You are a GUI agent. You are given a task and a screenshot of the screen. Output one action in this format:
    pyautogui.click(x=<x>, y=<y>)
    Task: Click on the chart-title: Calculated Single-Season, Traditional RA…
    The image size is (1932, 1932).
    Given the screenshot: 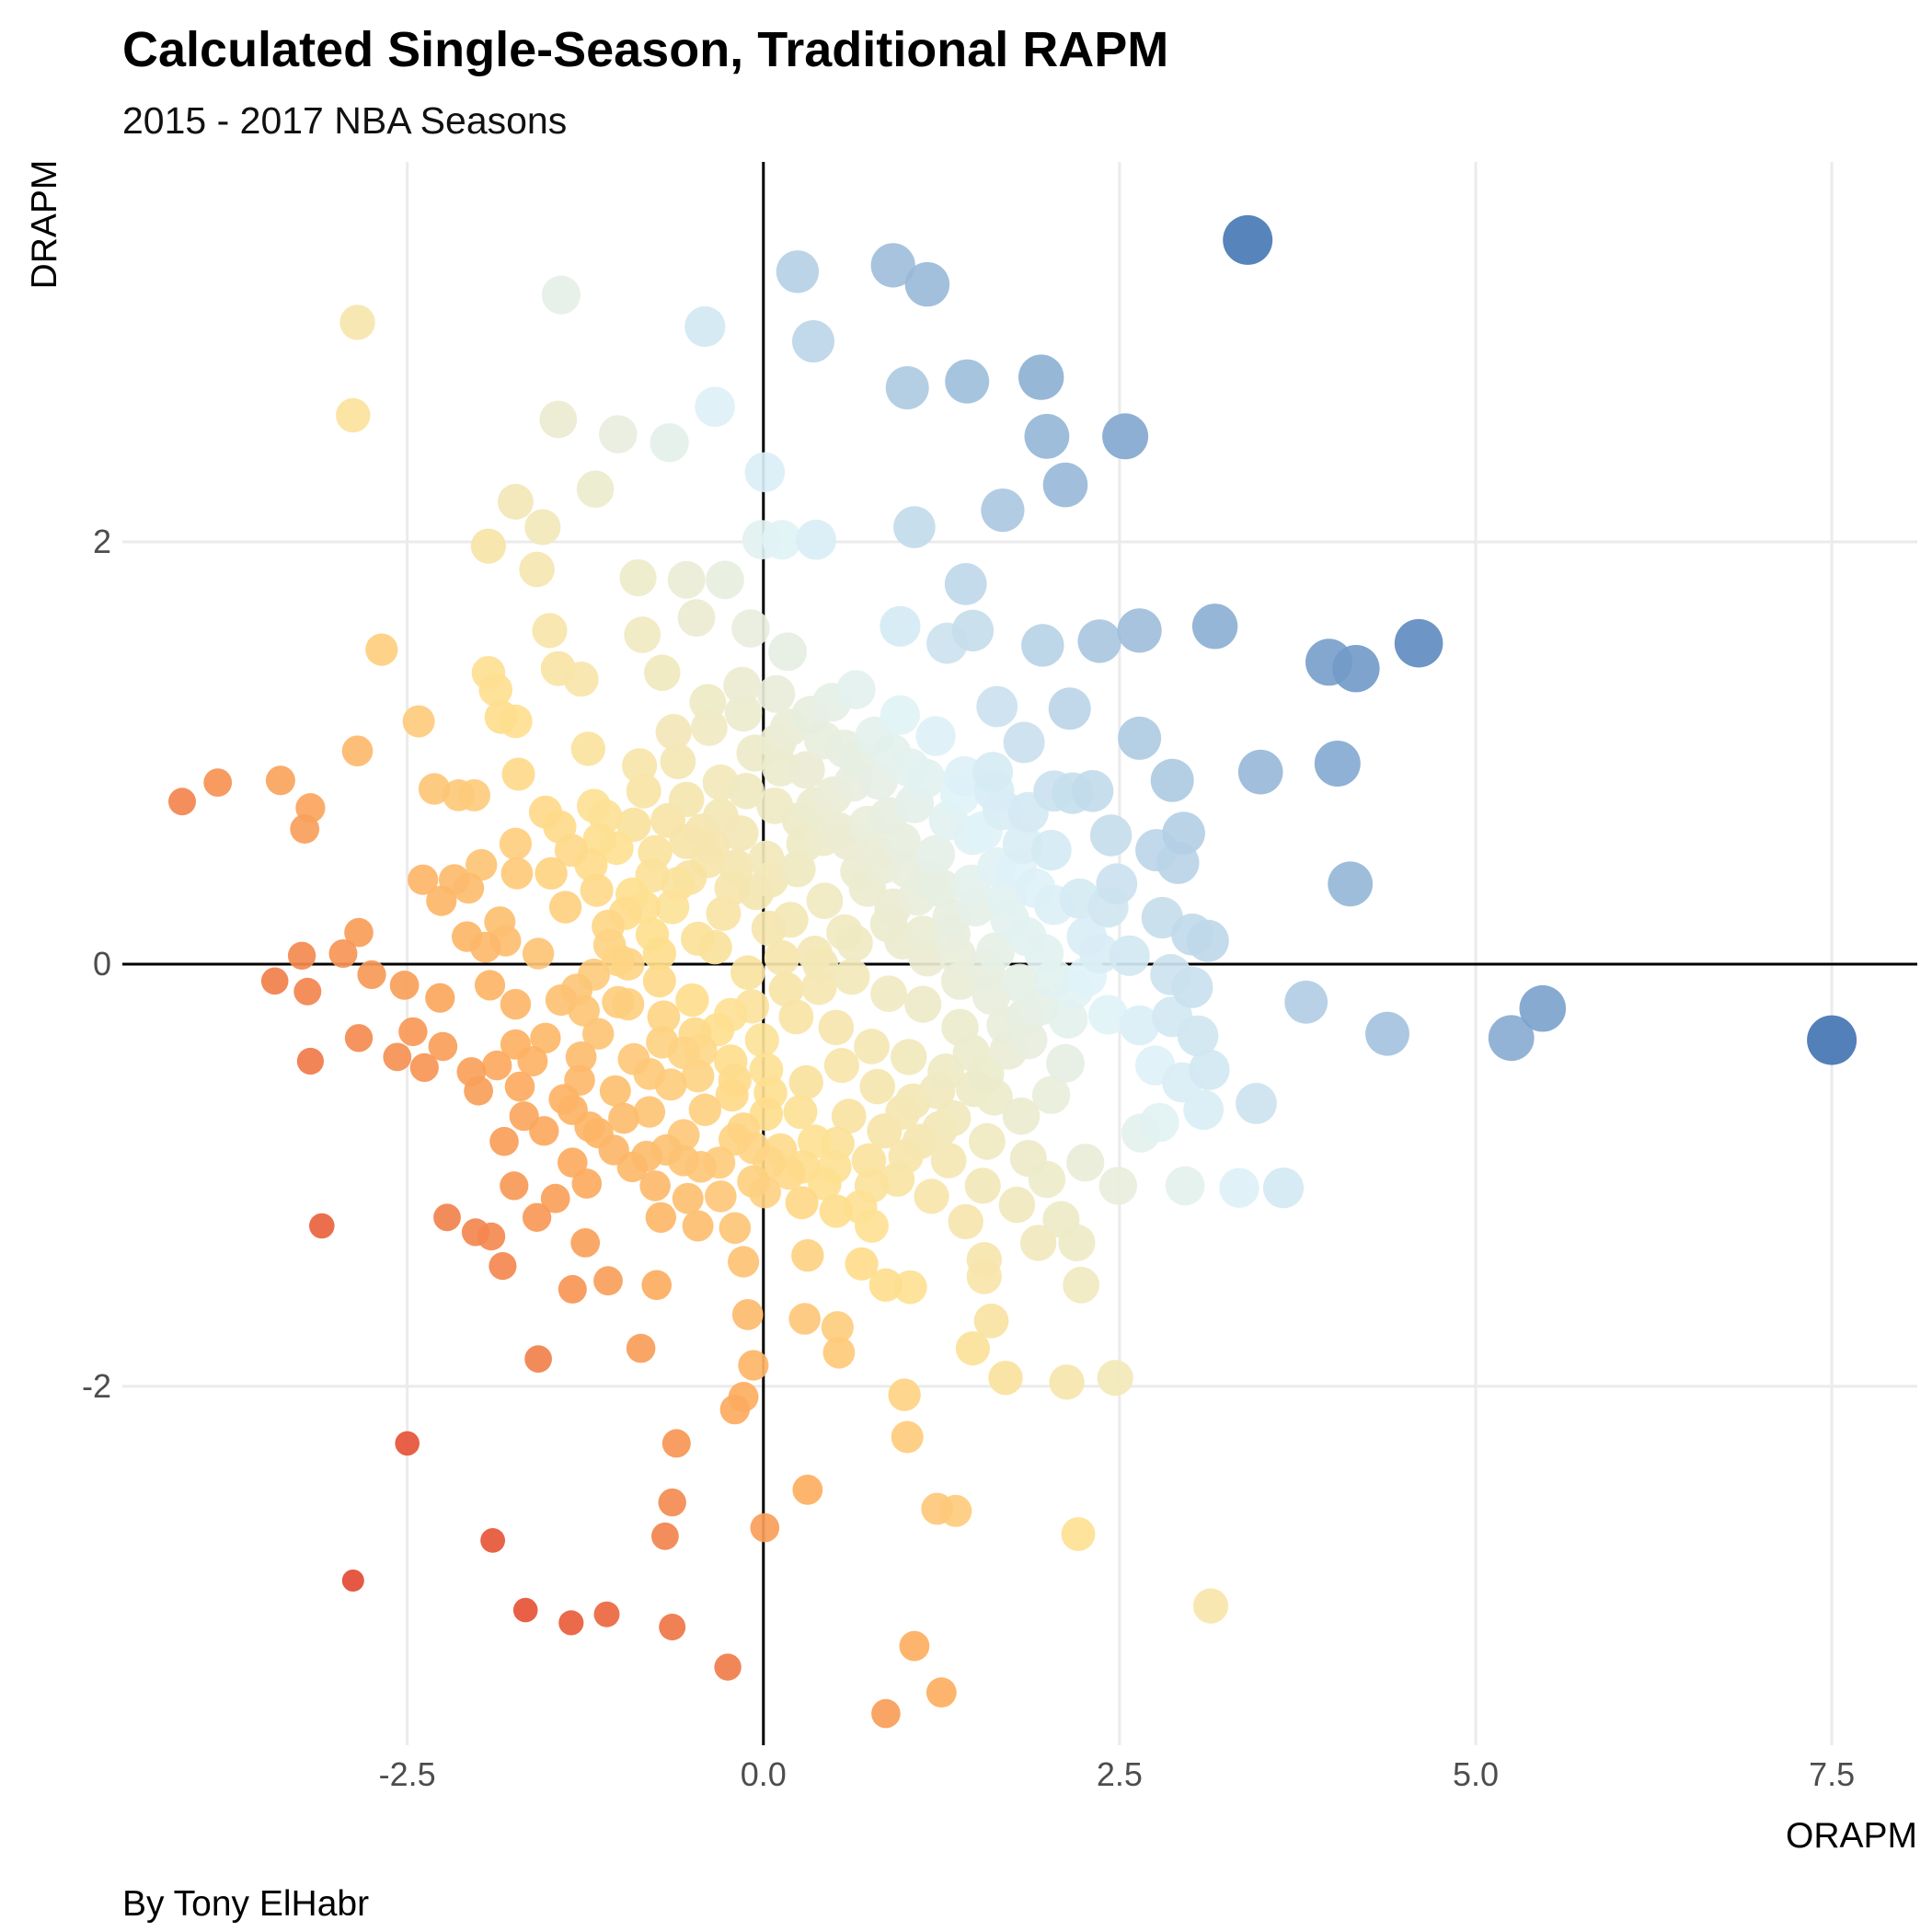 What is the action you would take?
    pyautogui.click(x=645, y=49)
    